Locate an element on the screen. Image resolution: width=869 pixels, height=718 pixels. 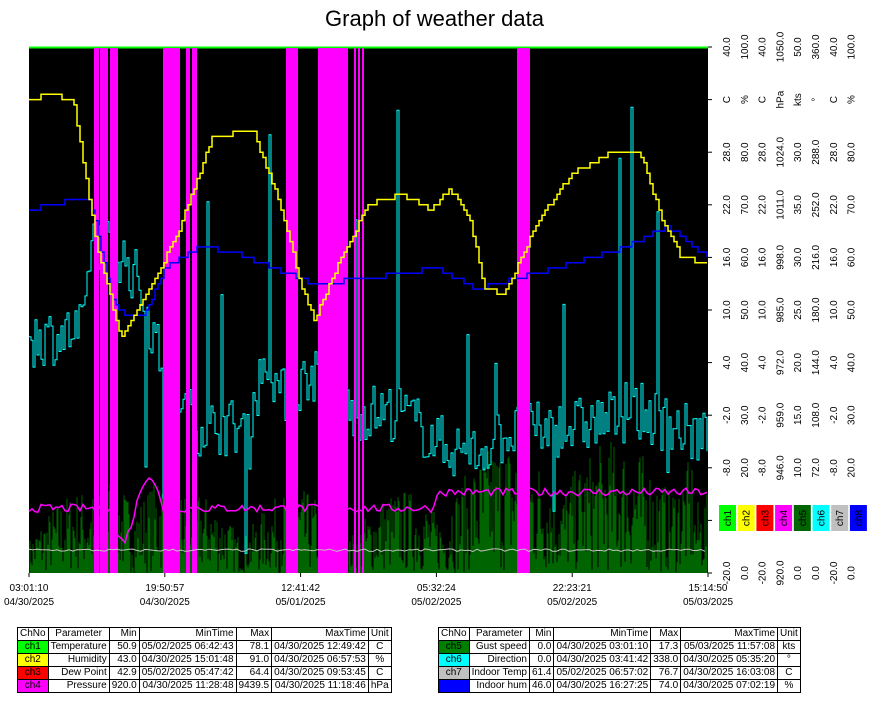
mintime-cell: 05/02/2025 06:42:43 is located at coordinates (187, 647).